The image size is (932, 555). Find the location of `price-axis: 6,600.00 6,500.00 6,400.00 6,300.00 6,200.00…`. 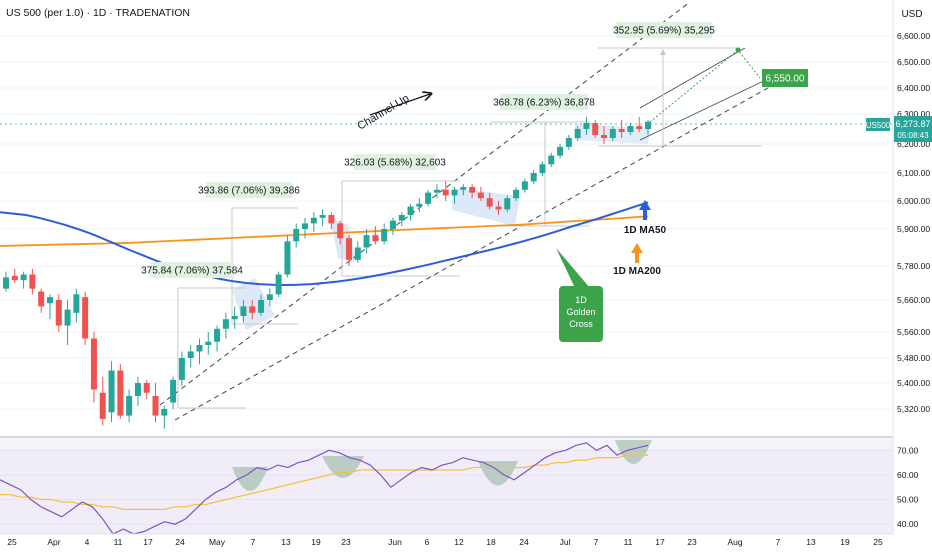

price-axis: 6,600.00 6,500.00 6,400.00 6,300.00 6,200.00… is located at coordinates (913, 222).